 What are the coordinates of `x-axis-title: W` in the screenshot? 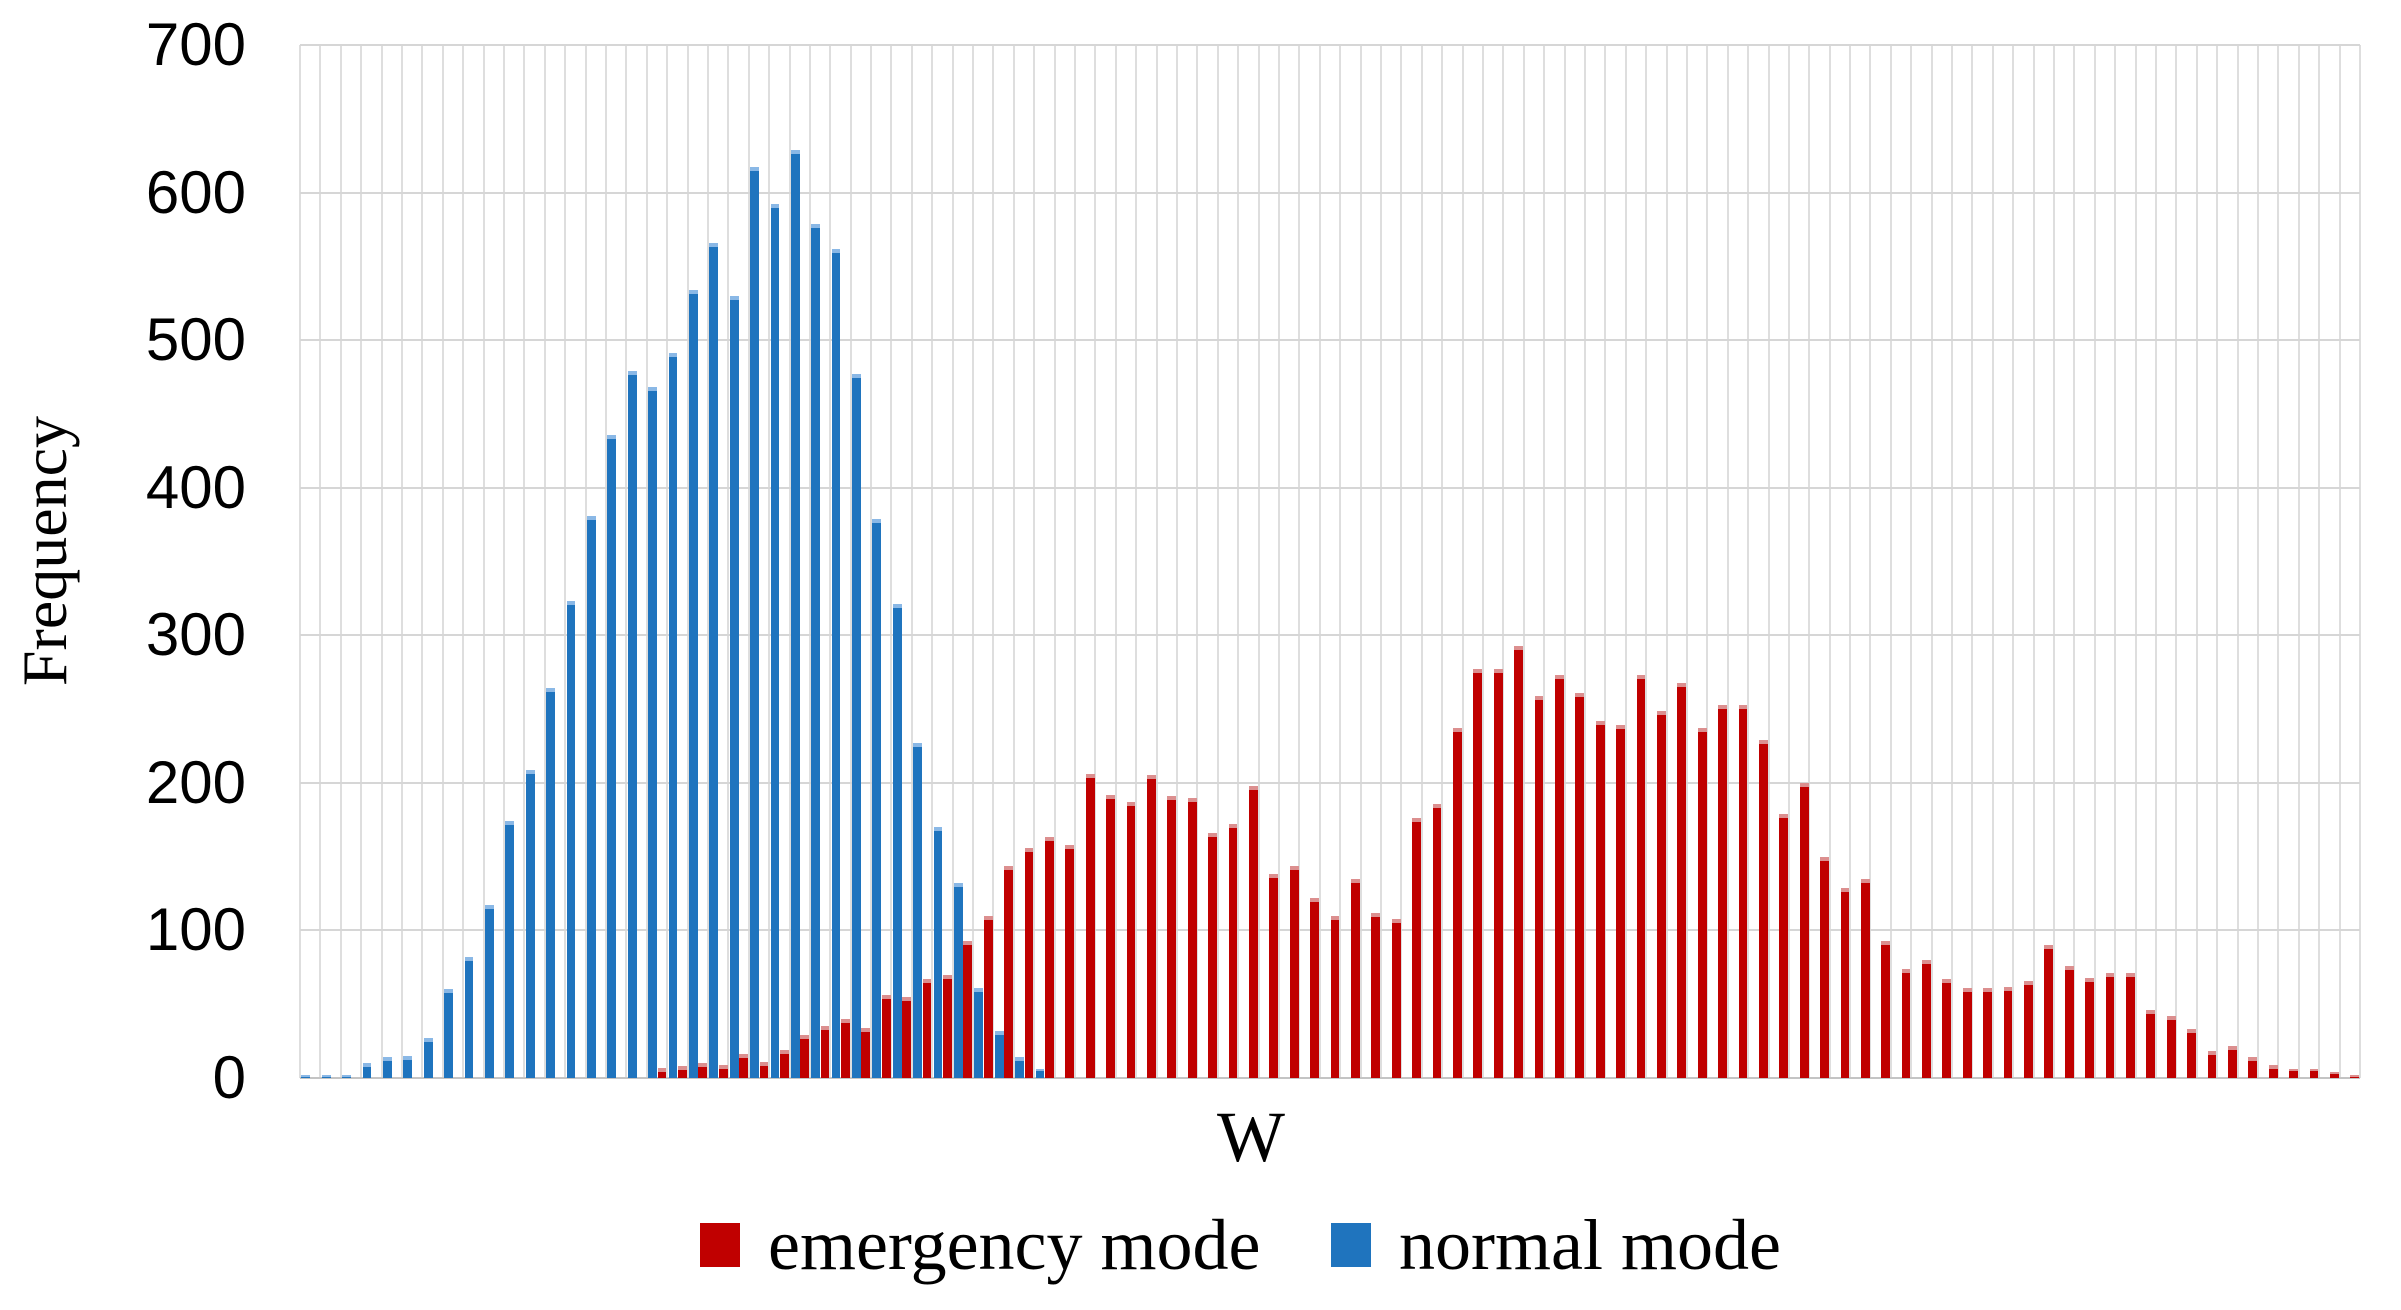 It's located at (1251, 1137).